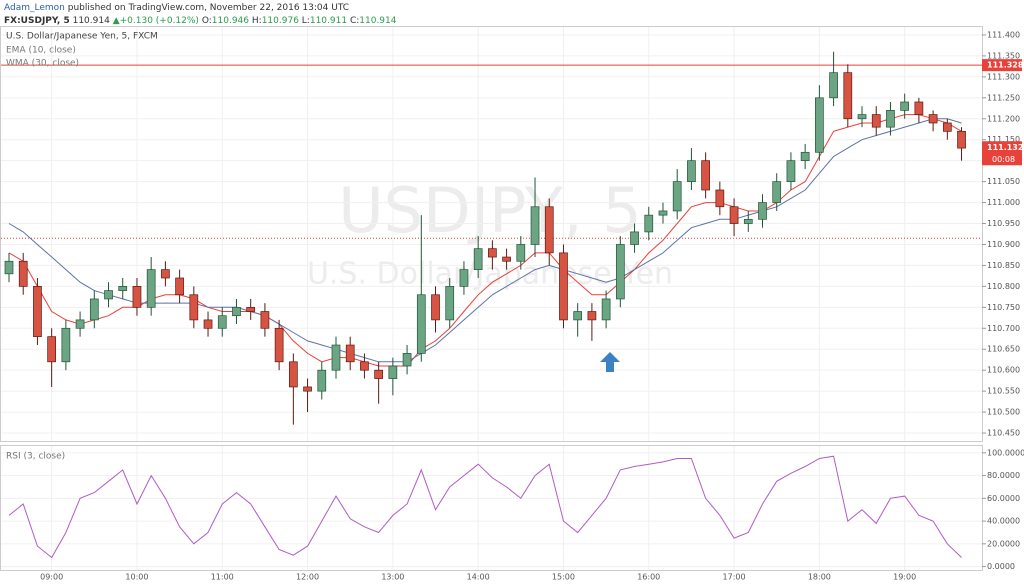  I want to click on y-tick-label: 40.0000, so click(1003, 521).